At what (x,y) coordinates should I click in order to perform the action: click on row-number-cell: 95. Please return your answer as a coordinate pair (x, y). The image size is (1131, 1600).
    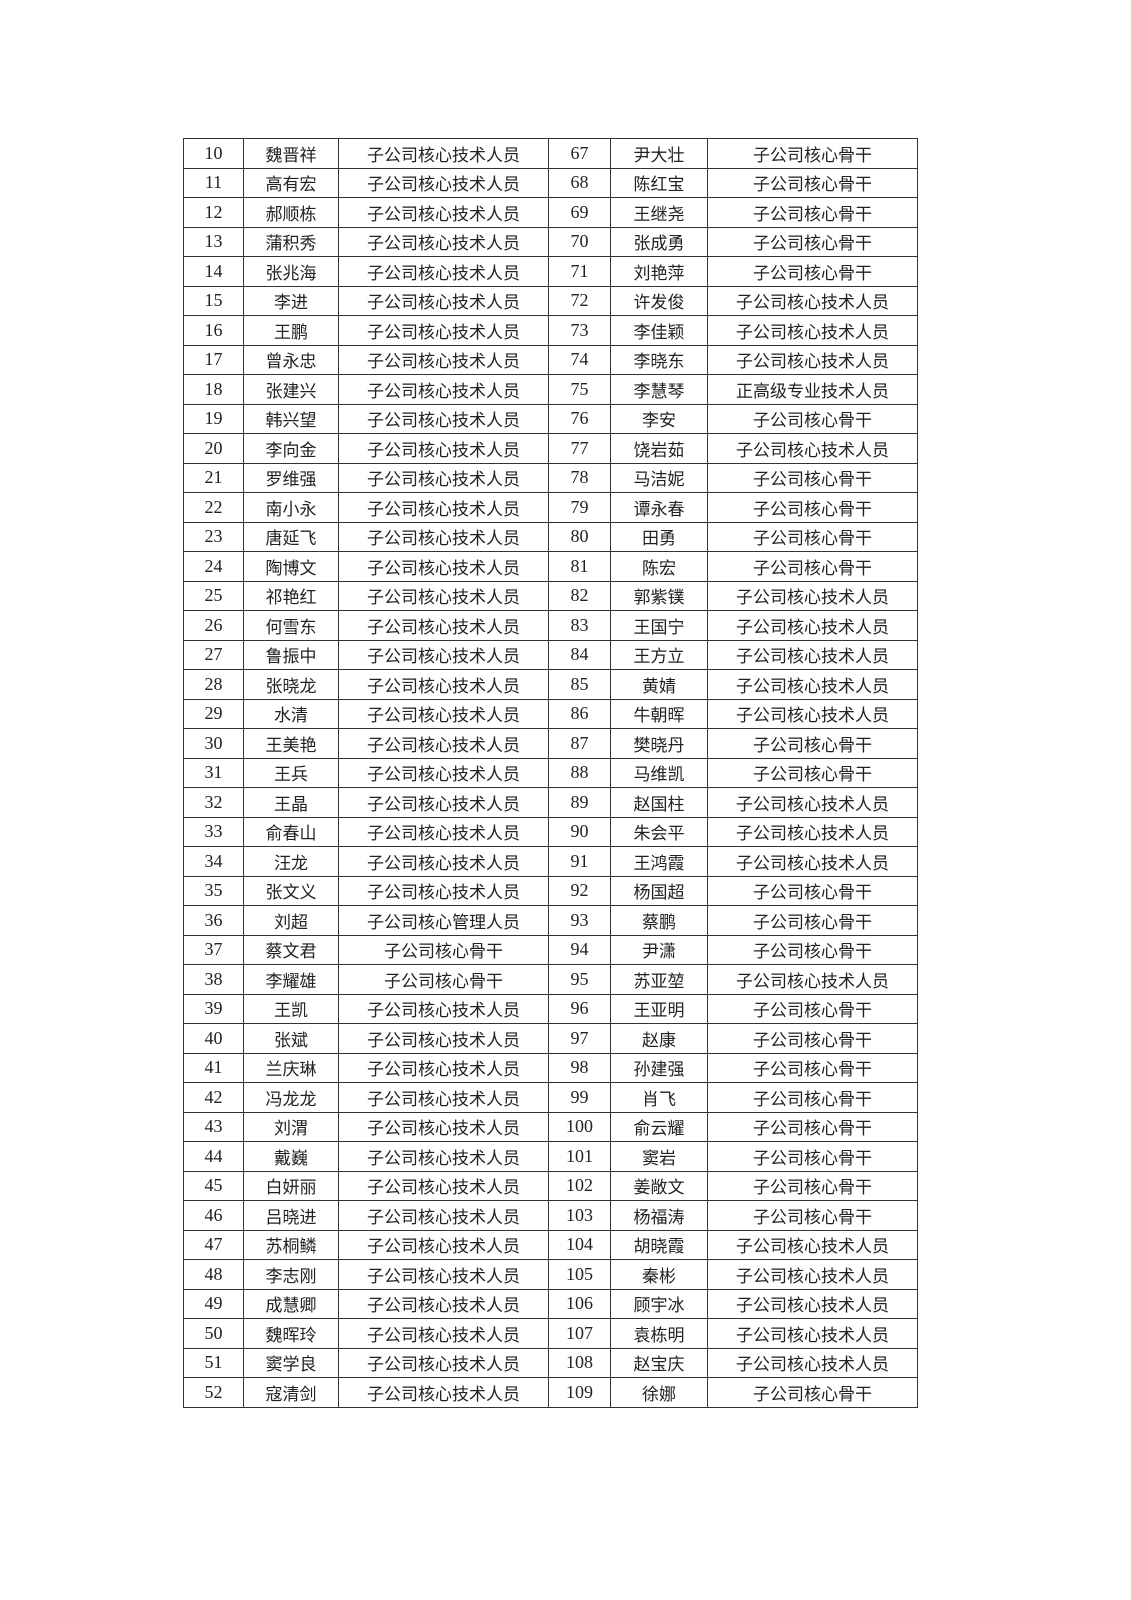
    Looking at the image, I should click on (579, 979).